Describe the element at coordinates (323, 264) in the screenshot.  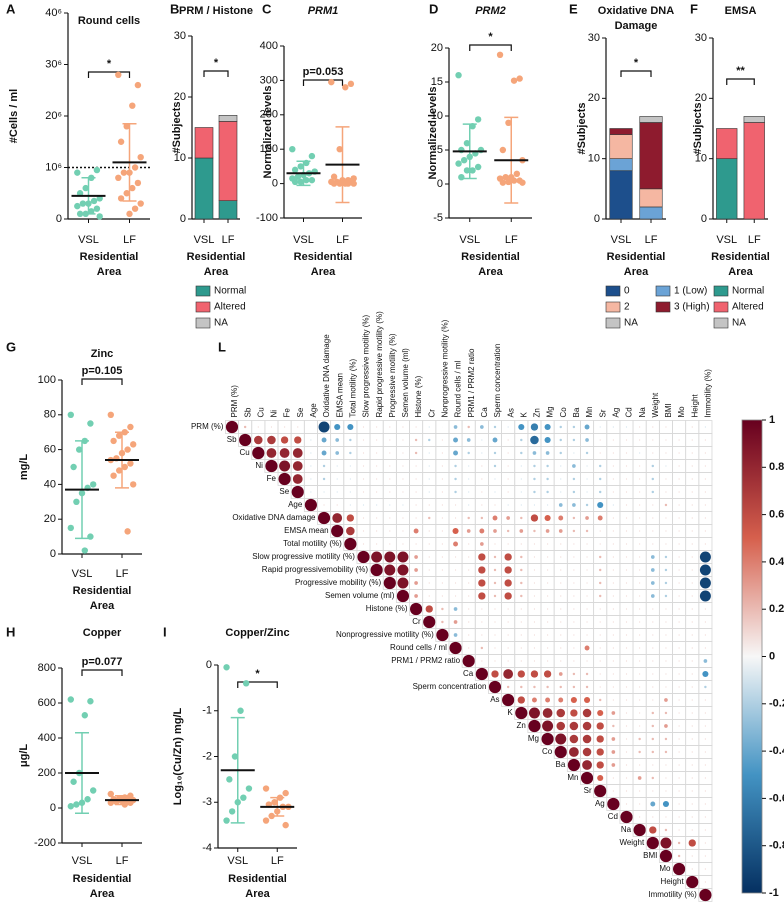
I see `x-axis-label: Residential Area` at that location.